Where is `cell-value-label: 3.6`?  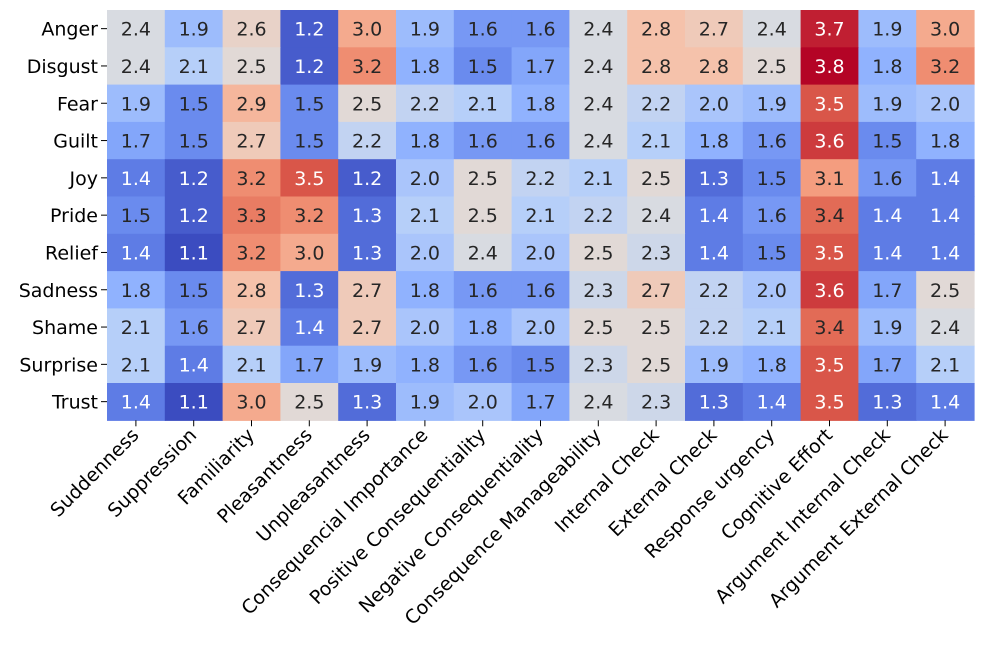
cell-value-label: 3.6 is located at coordinates (829, 291).